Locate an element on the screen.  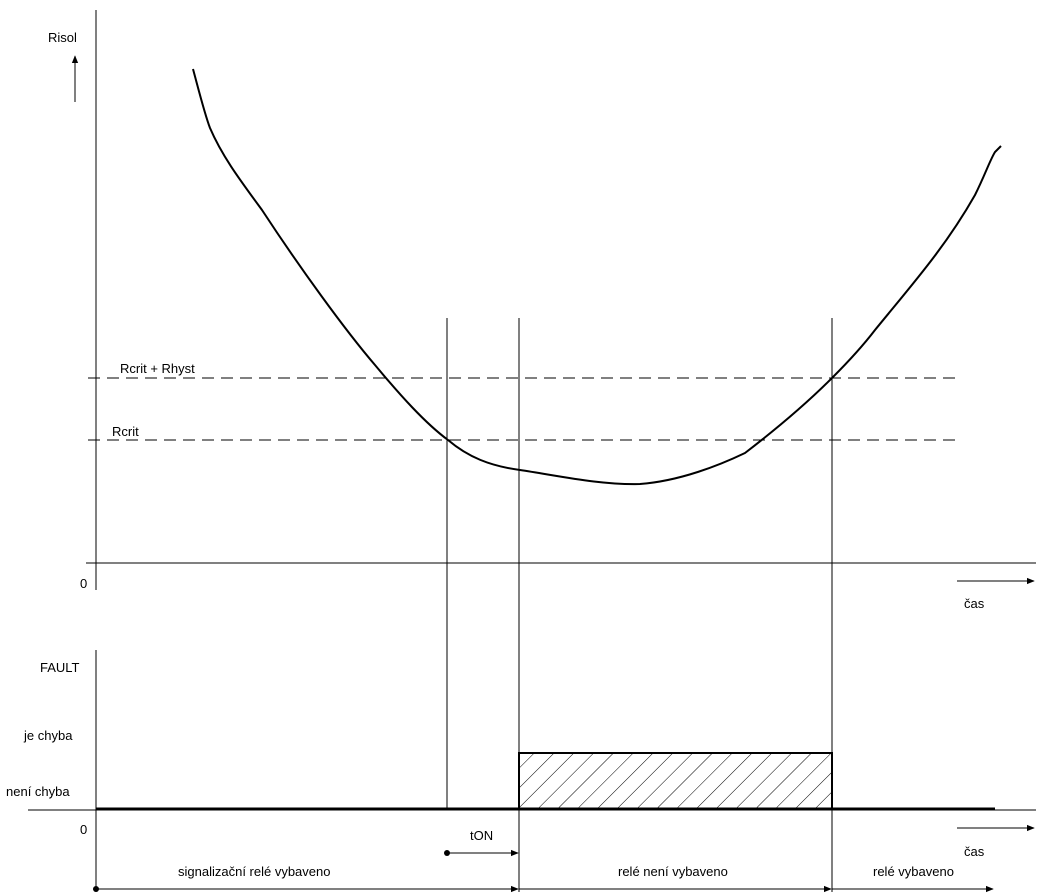
timeline-segment-3-label: relé vybaveno is located at coordinates (913, 871).